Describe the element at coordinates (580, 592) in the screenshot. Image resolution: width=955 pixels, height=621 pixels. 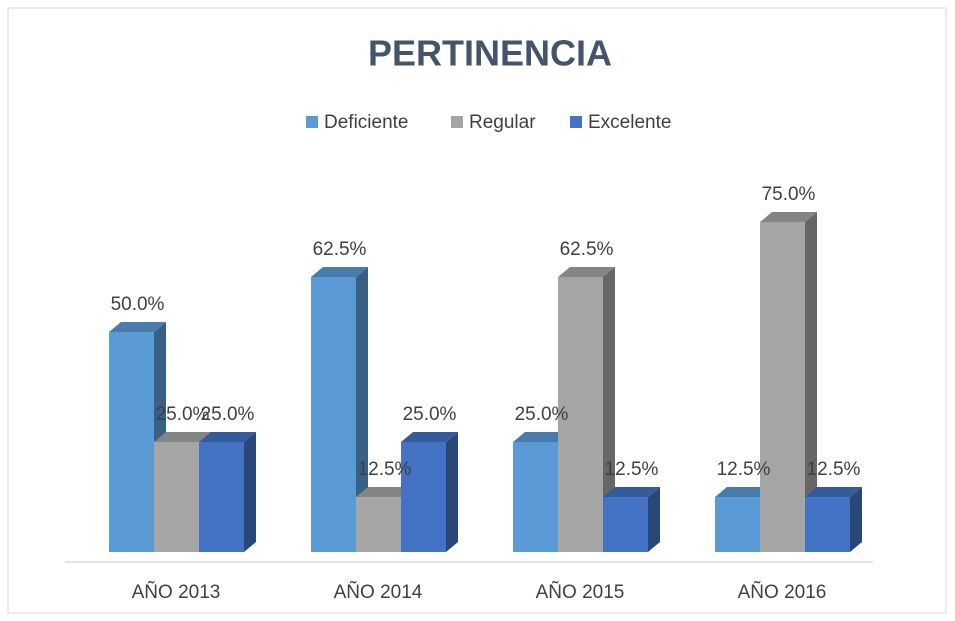
I see `x-tick-label: AÑO 2015` at that location.